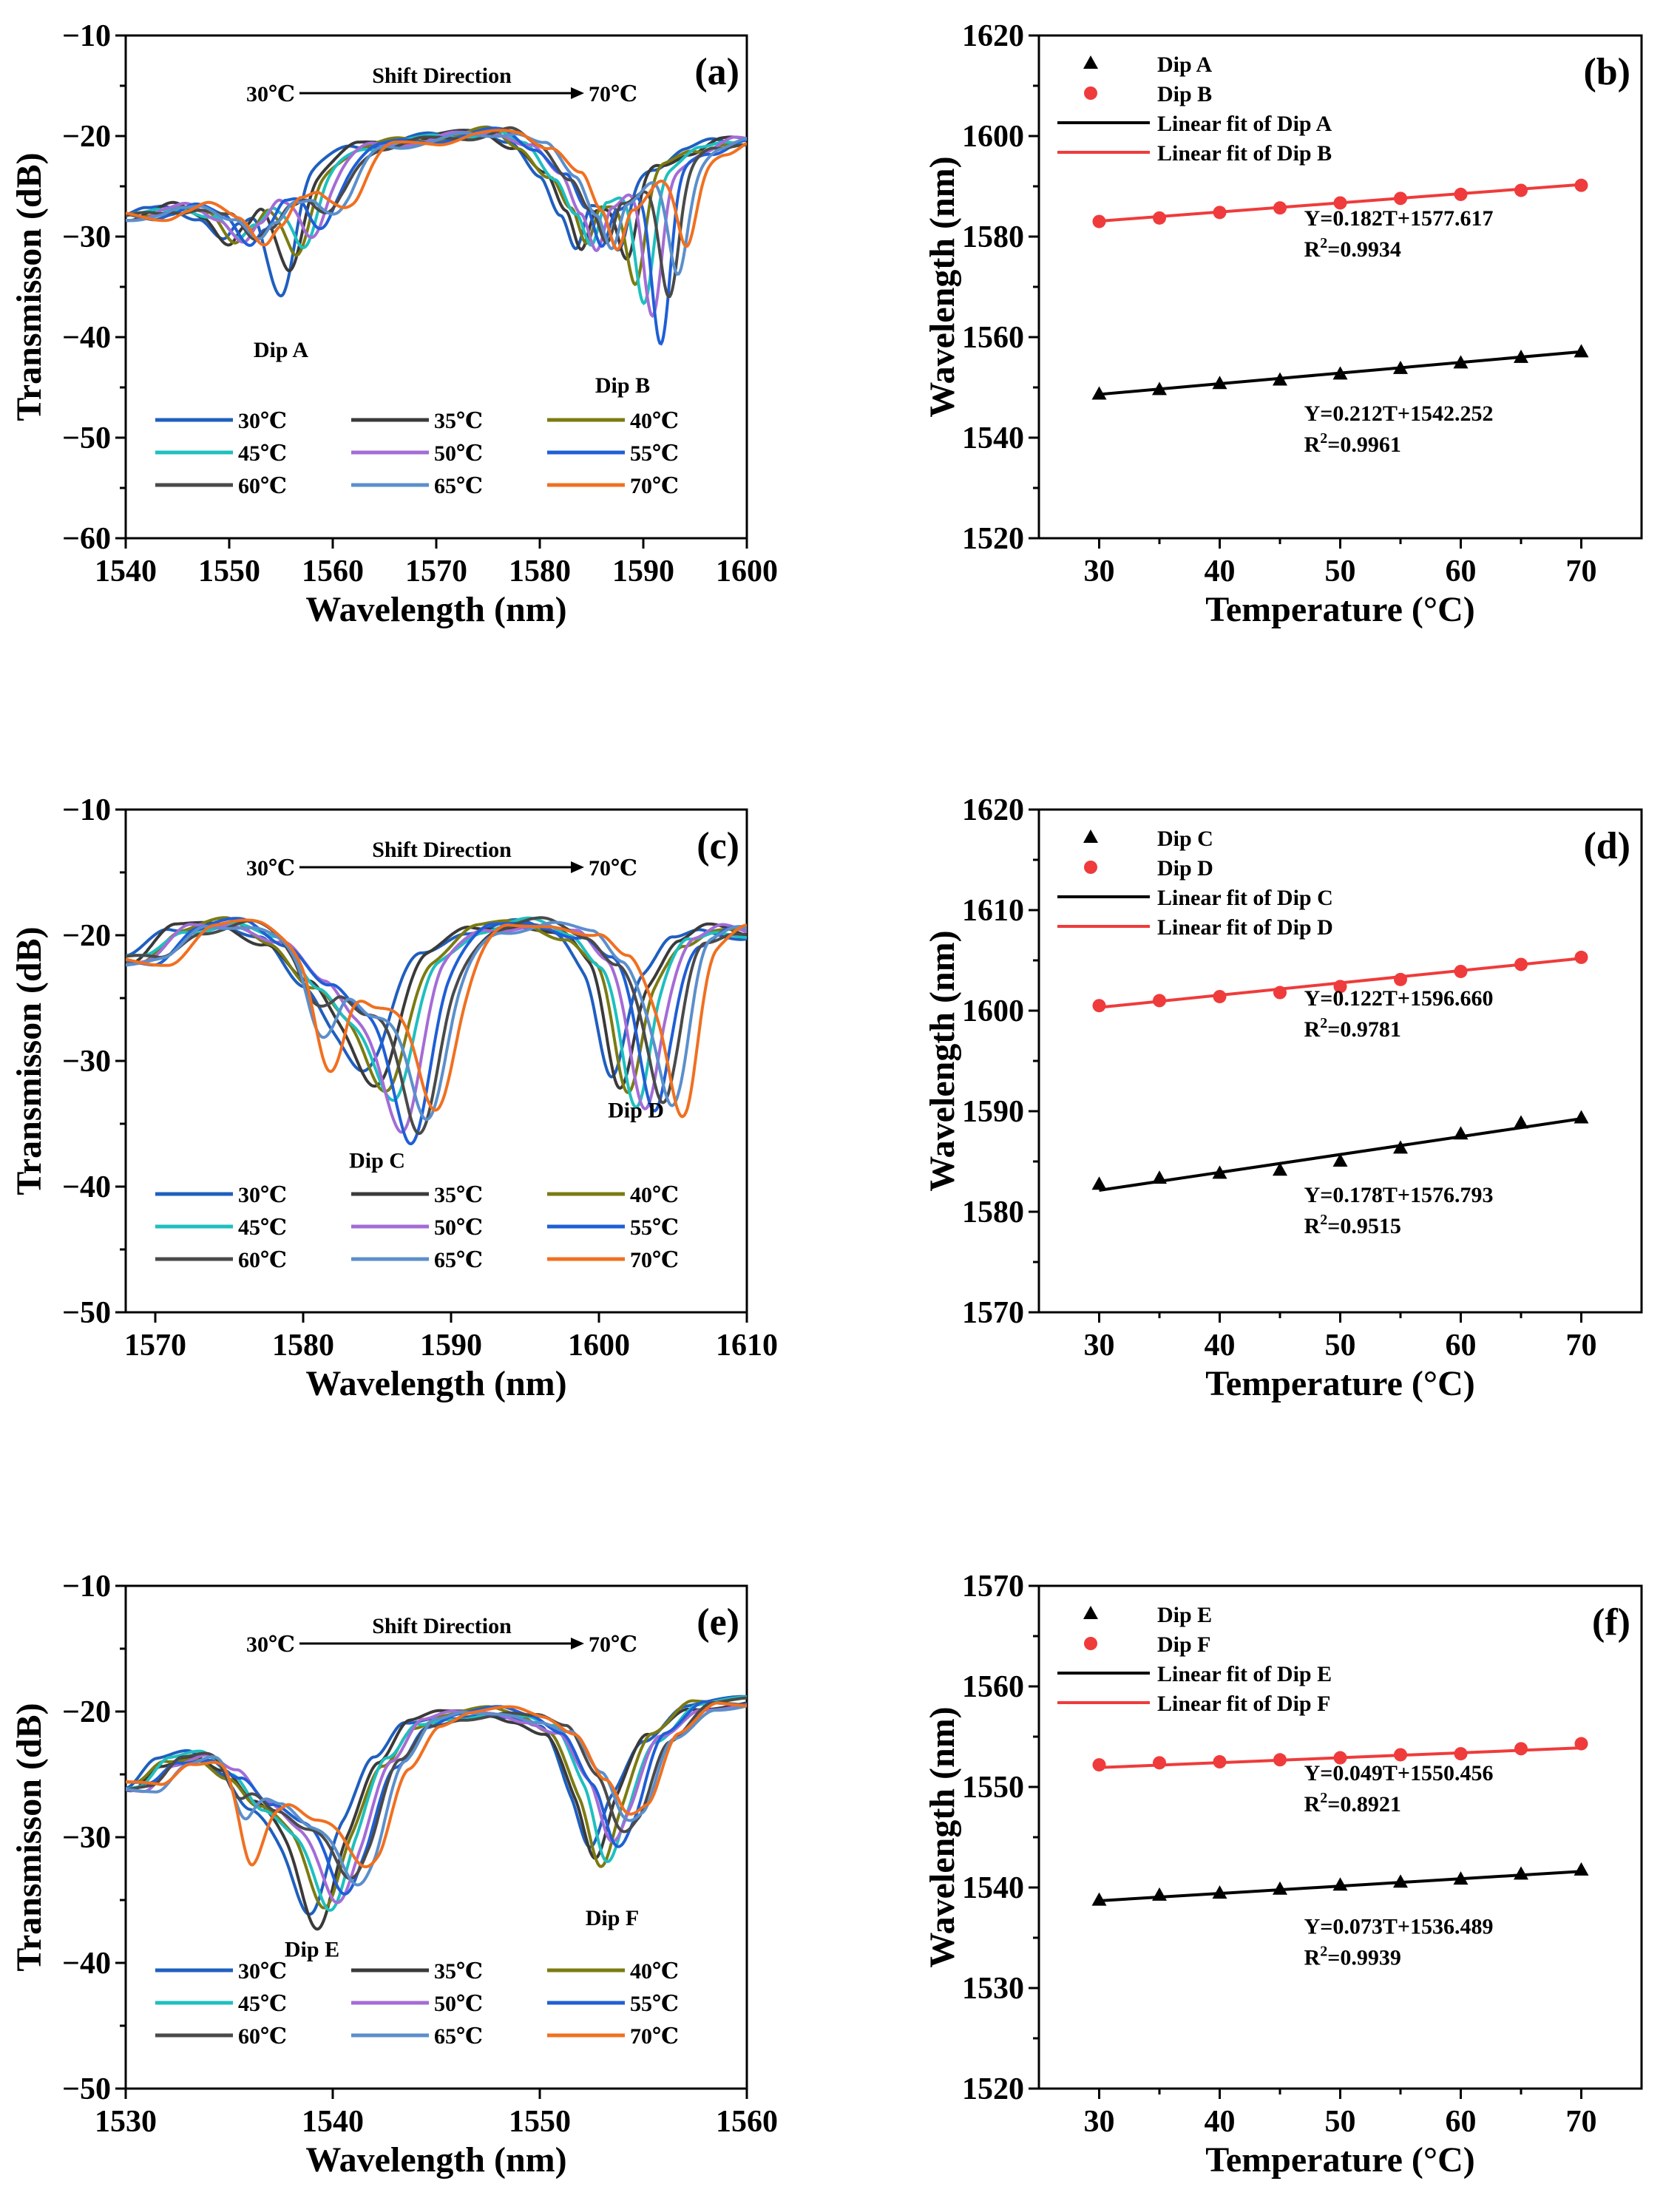 Image resolution: width=1680 pixels, height=2198 pixels. Describe the element at coordinates (86, 1587) in the screenshot. I see `y-tick-label: −10` at that location.